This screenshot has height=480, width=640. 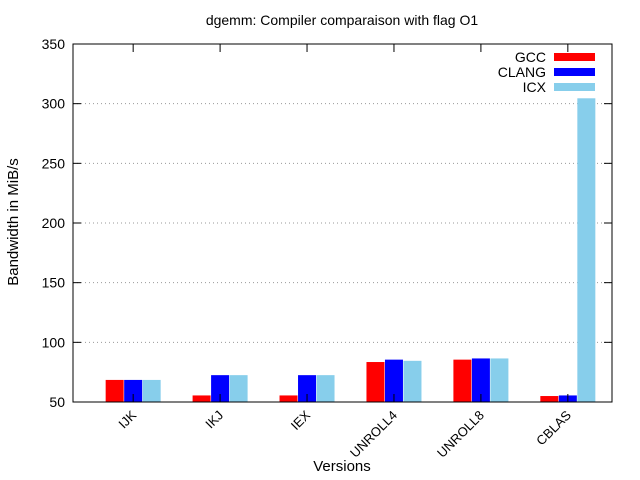 What do you see at coordinates (54, 342) in the screenshot?
I see `y-tick-label: 100` at bounding box center [54, 342].